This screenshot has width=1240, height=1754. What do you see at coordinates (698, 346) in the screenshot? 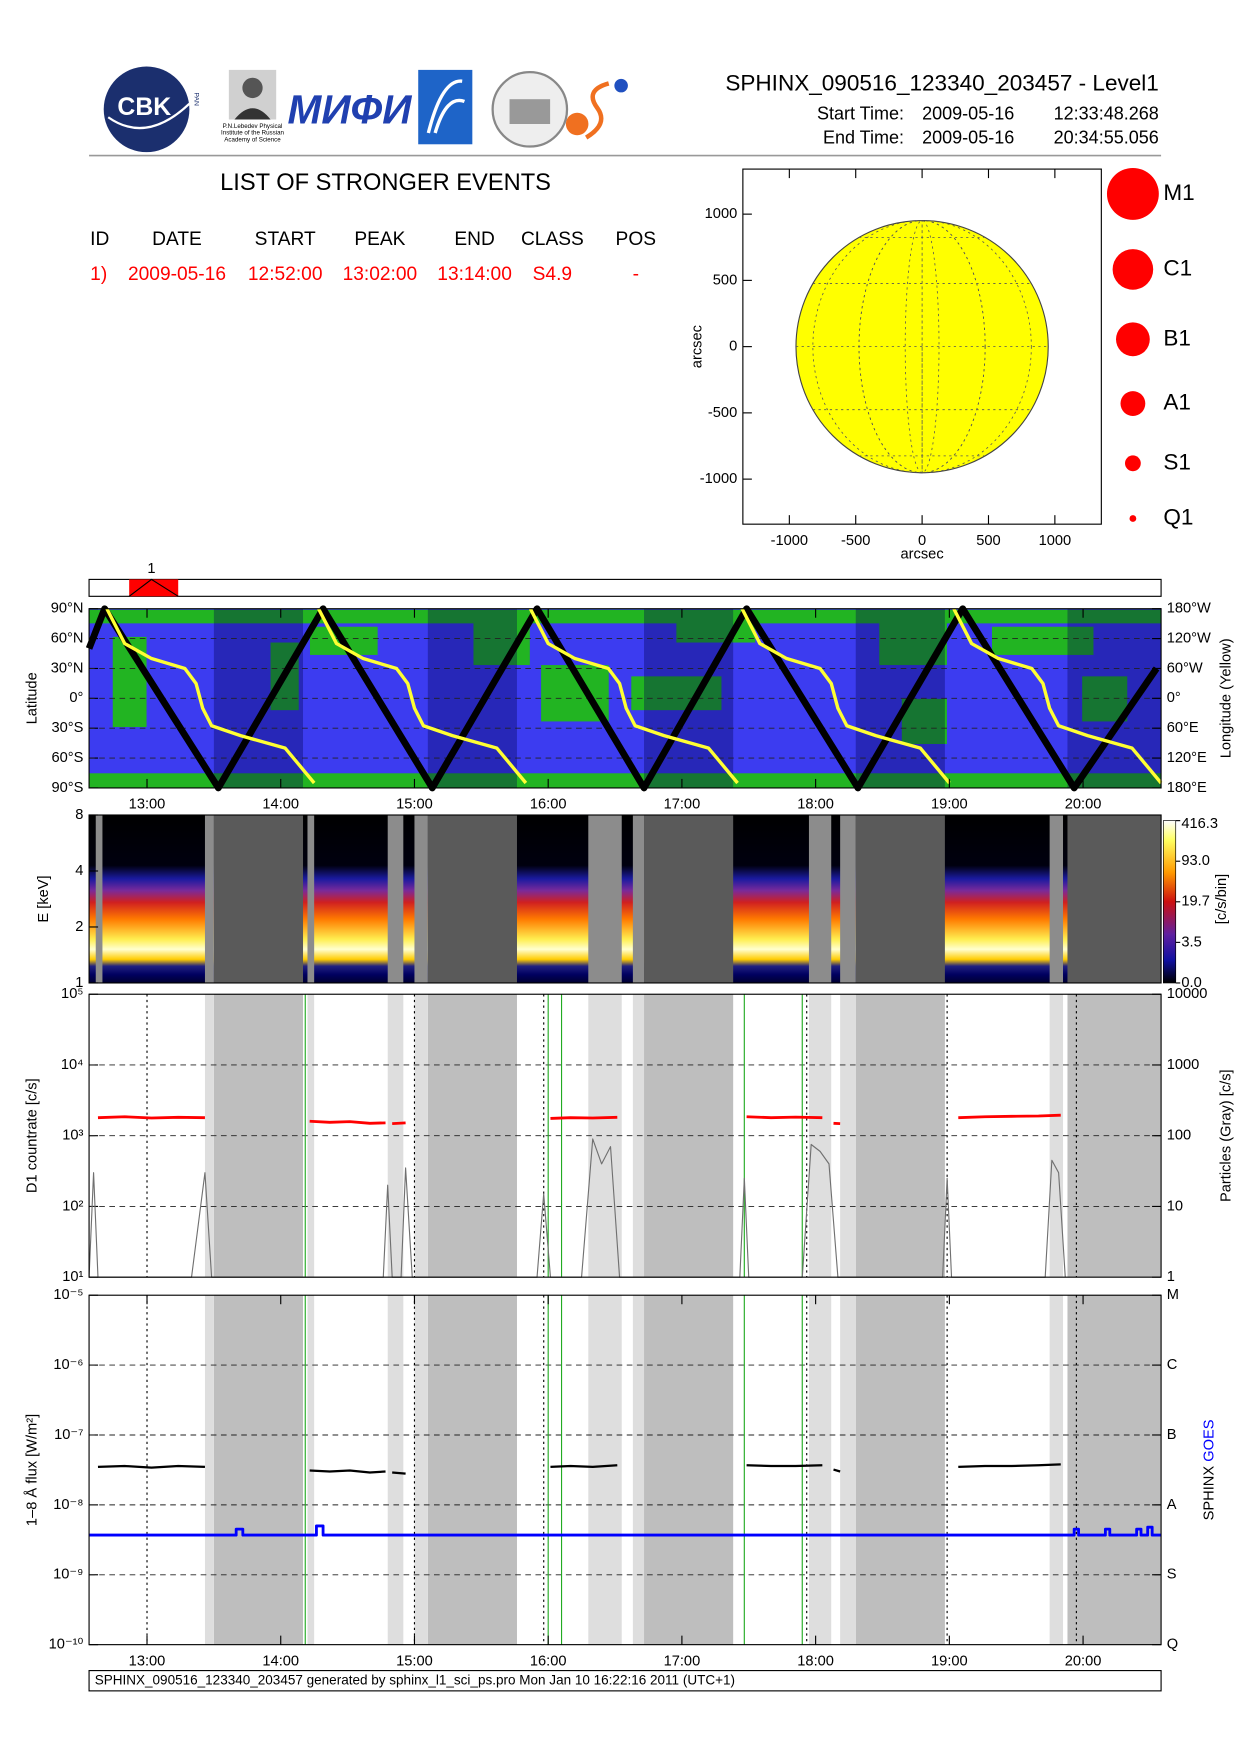
I see `y-axis-label: arcsec` at bounding box center [698, 346].